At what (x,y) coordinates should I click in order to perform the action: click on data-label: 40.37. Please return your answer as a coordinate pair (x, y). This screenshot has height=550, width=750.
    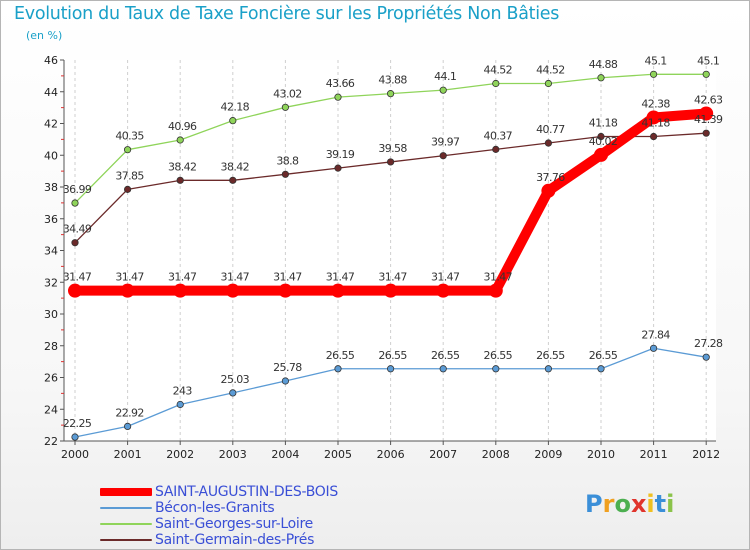
    Looking at the image, I should click on (498, 135).